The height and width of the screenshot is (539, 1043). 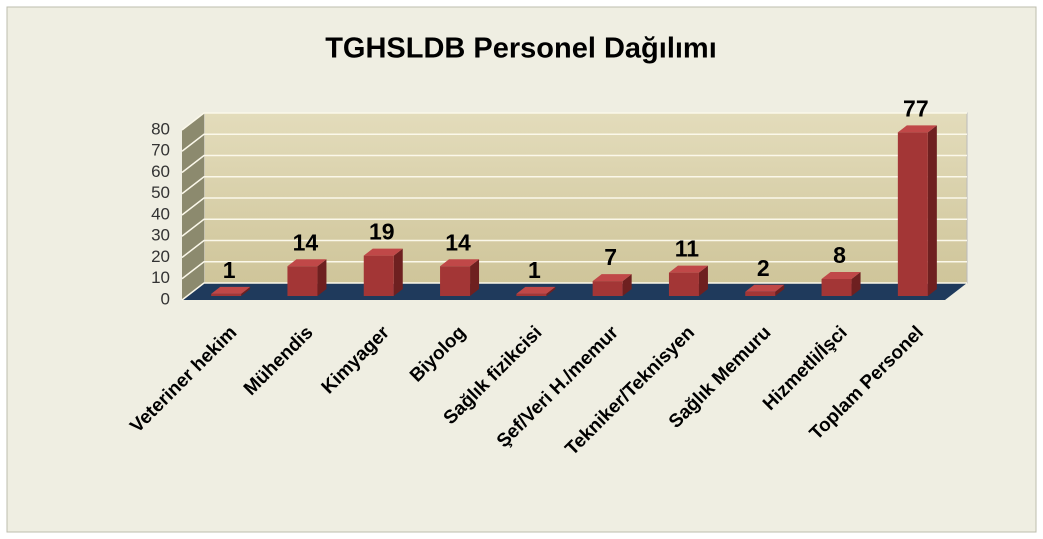 What do you see at coordinates (916, 108) in the screenshot?
I see `value-label: 77` at bounding box center [916, 108].